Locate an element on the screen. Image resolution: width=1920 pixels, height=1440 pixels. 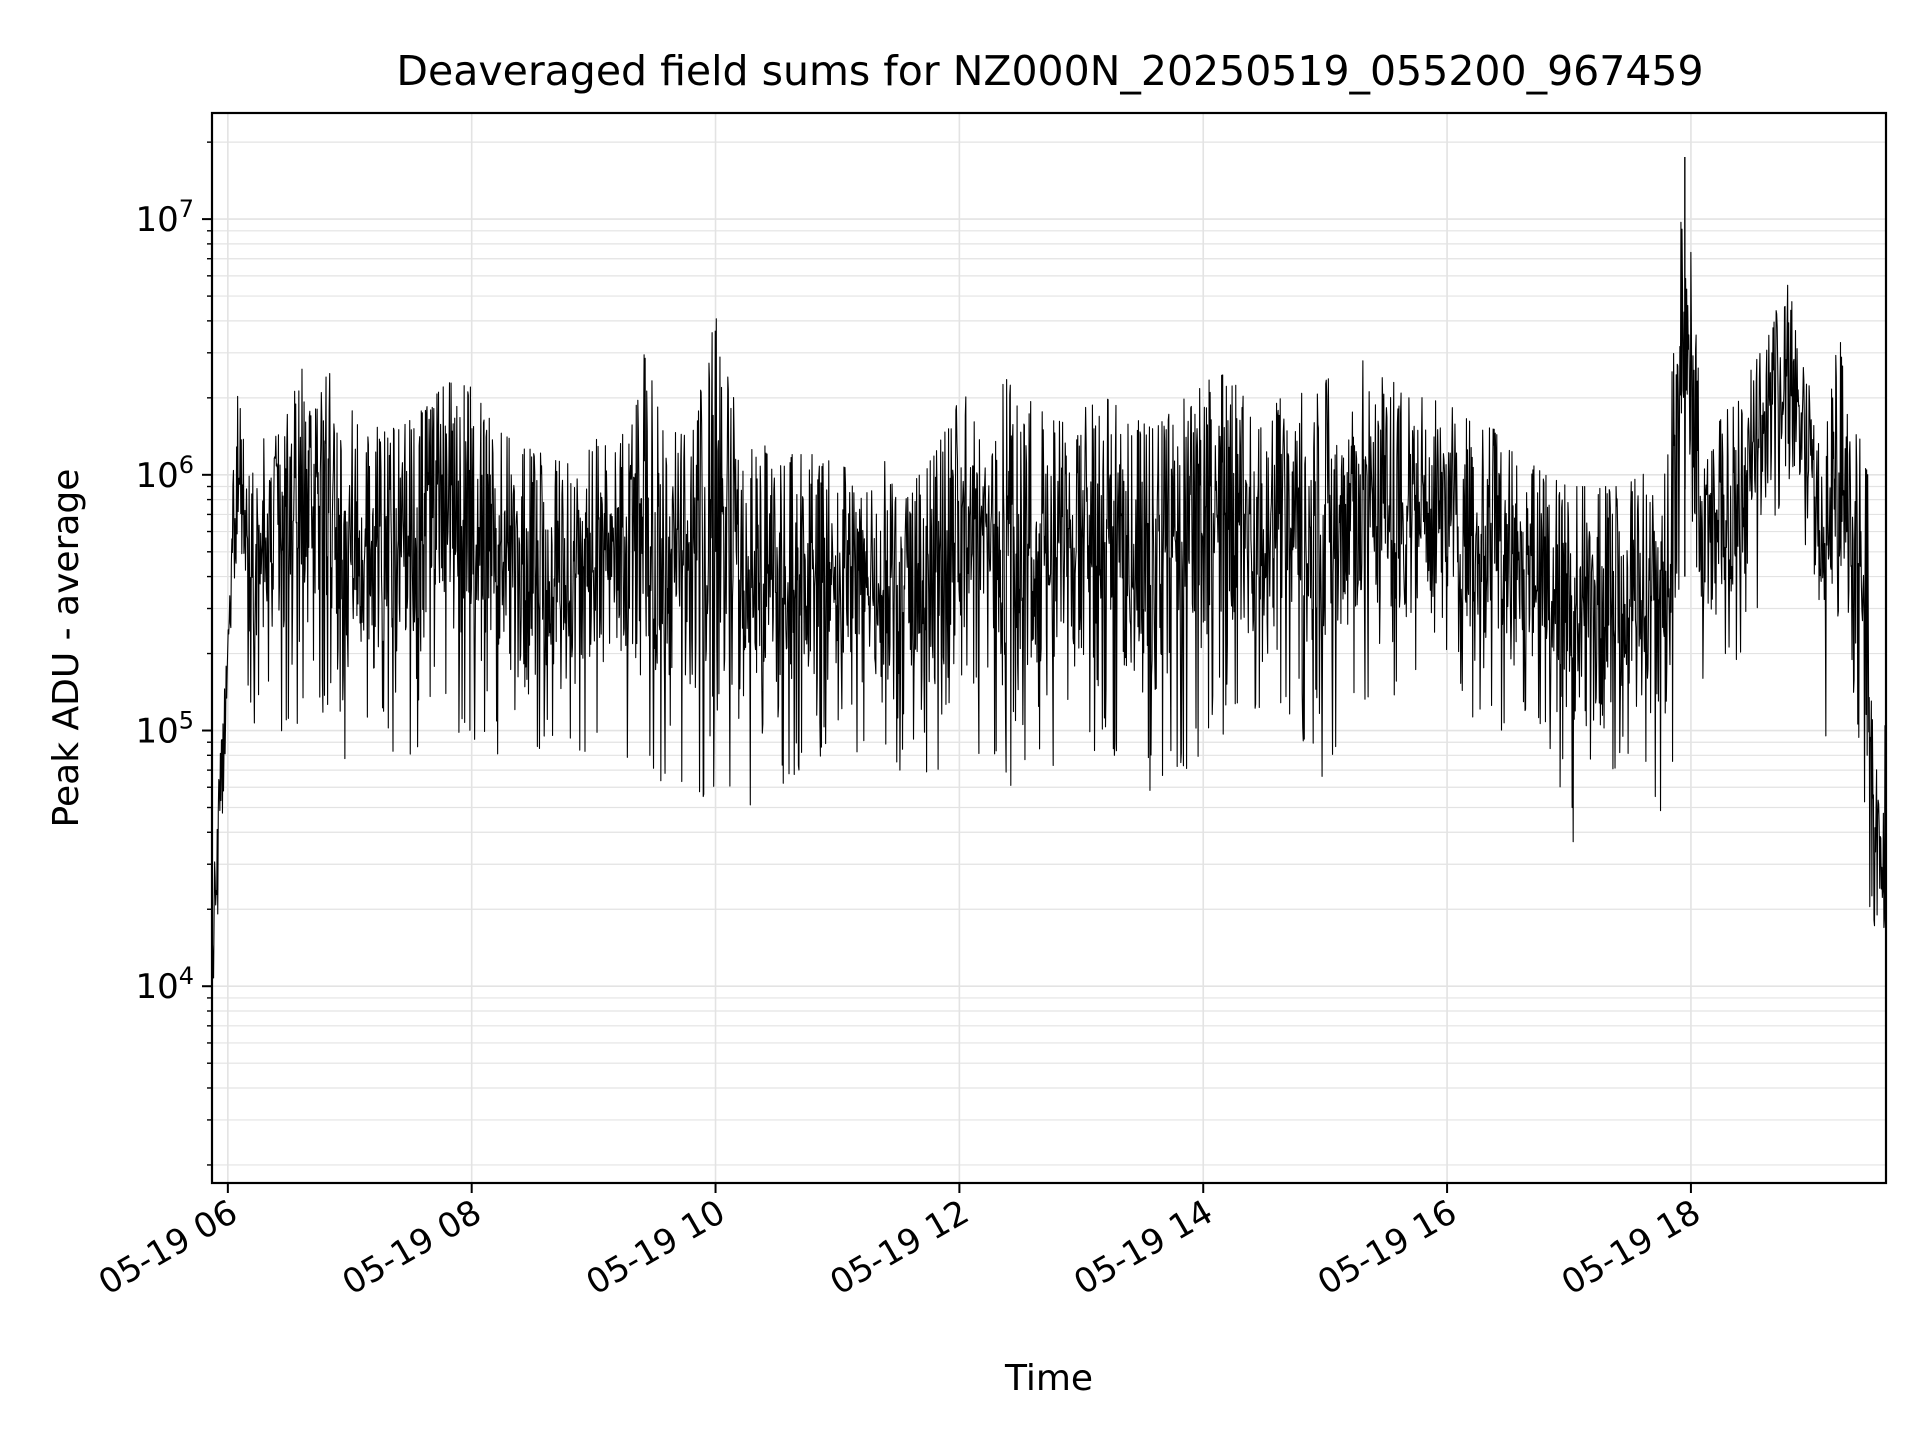
y-tick-label: 10⁶ is located at coordinates (164, 473).